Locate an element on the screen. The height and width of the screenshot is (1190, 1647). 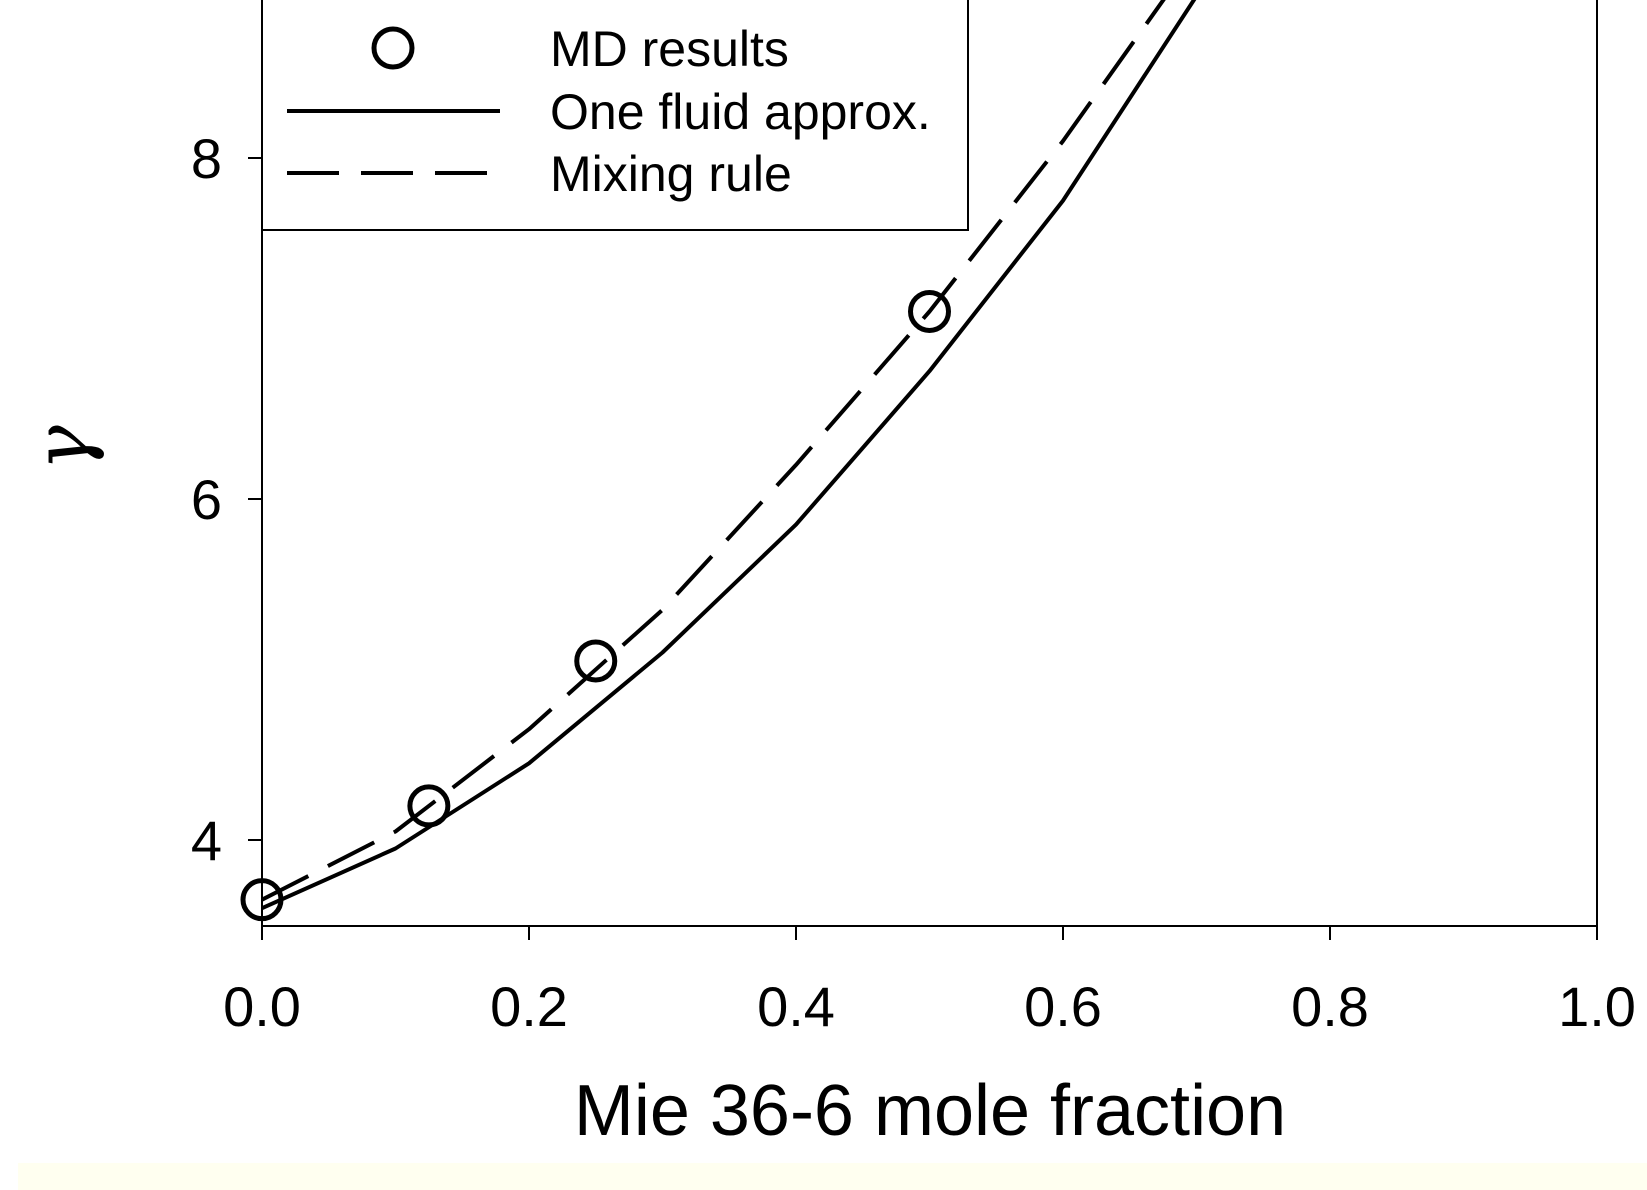
legend-label: MD results is located at coordinates (669, 49).